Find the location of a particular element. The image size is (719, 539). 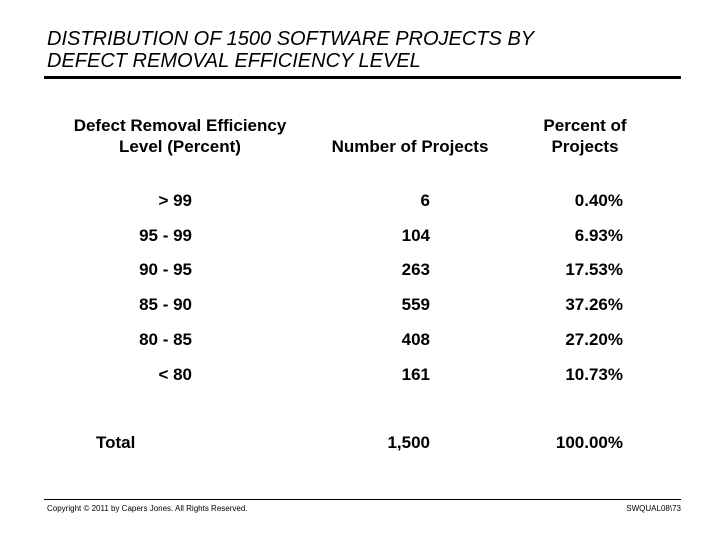

header-efficiency-level-line2: Level (Percent) is located at coordinates (180, 146).